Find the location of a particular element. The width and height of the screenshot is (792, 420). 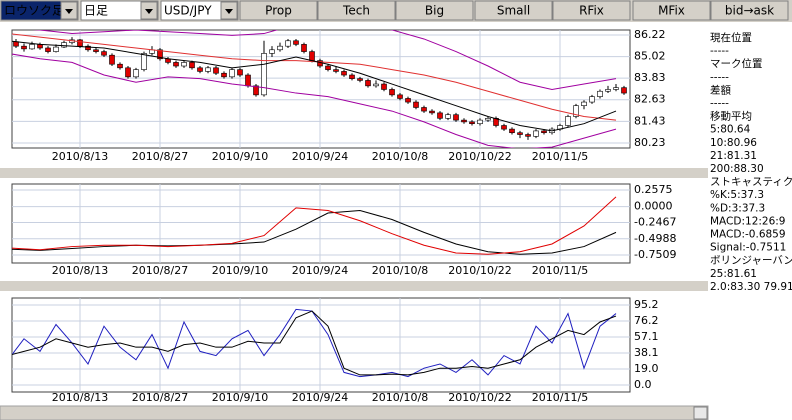

y-tick-label: 57.1 is located at coordinates (646, 336).